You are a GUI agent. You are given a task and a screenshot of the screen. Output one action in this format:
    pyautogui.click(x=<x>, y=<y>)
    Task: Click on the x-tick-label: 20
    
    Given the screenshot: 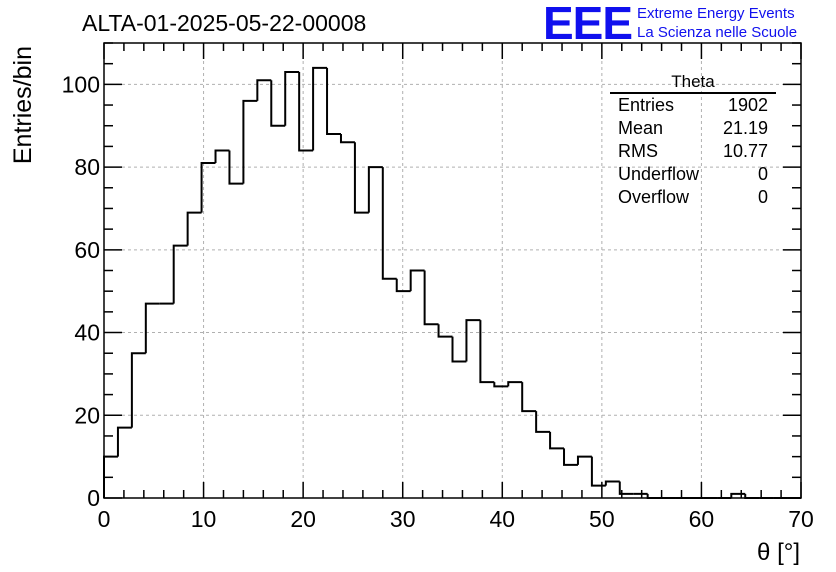 What is the action you would take?
    pyautogui.click(x=303, y=519)
    